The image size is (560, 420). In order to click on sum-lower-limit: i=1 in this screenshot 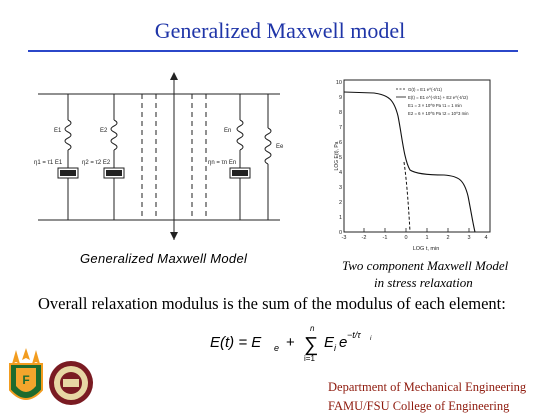, I will do `click(309, 358)`.